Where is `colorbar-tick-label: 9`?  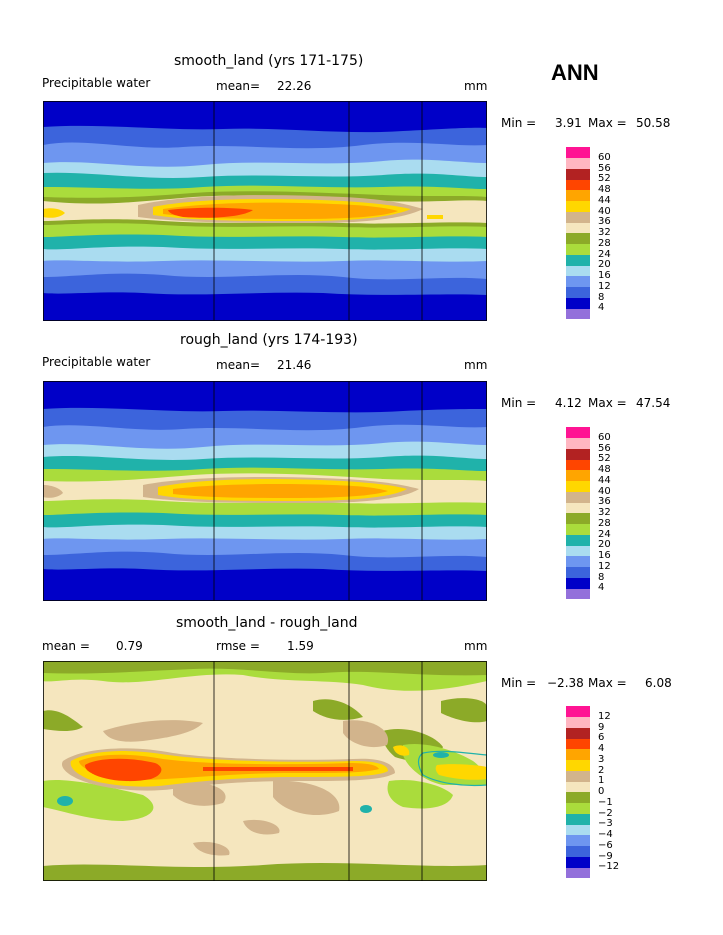 colorbar-tick-label: 9 is located at coordinates (601, 727).